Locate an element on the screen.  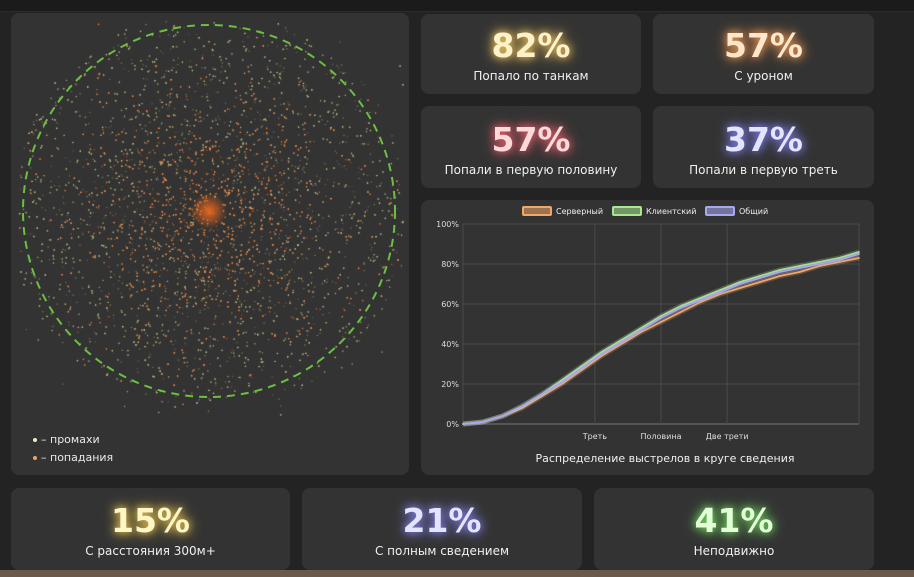
stat-value-tanks: 82% is located at coordinates (531, 45).